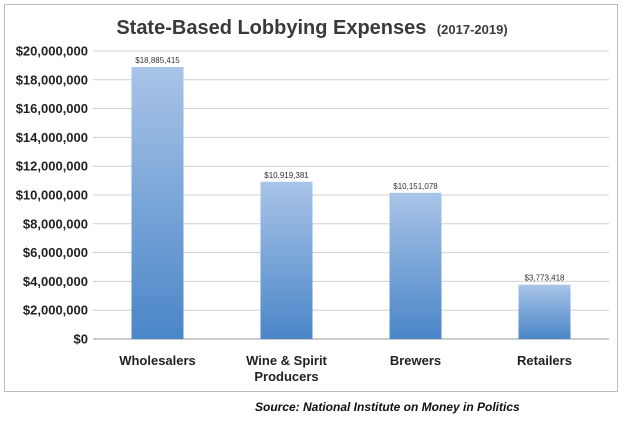 This screenshot has height=421, width=625. I want to click on y-tick-label: $0, so click(81, 339).